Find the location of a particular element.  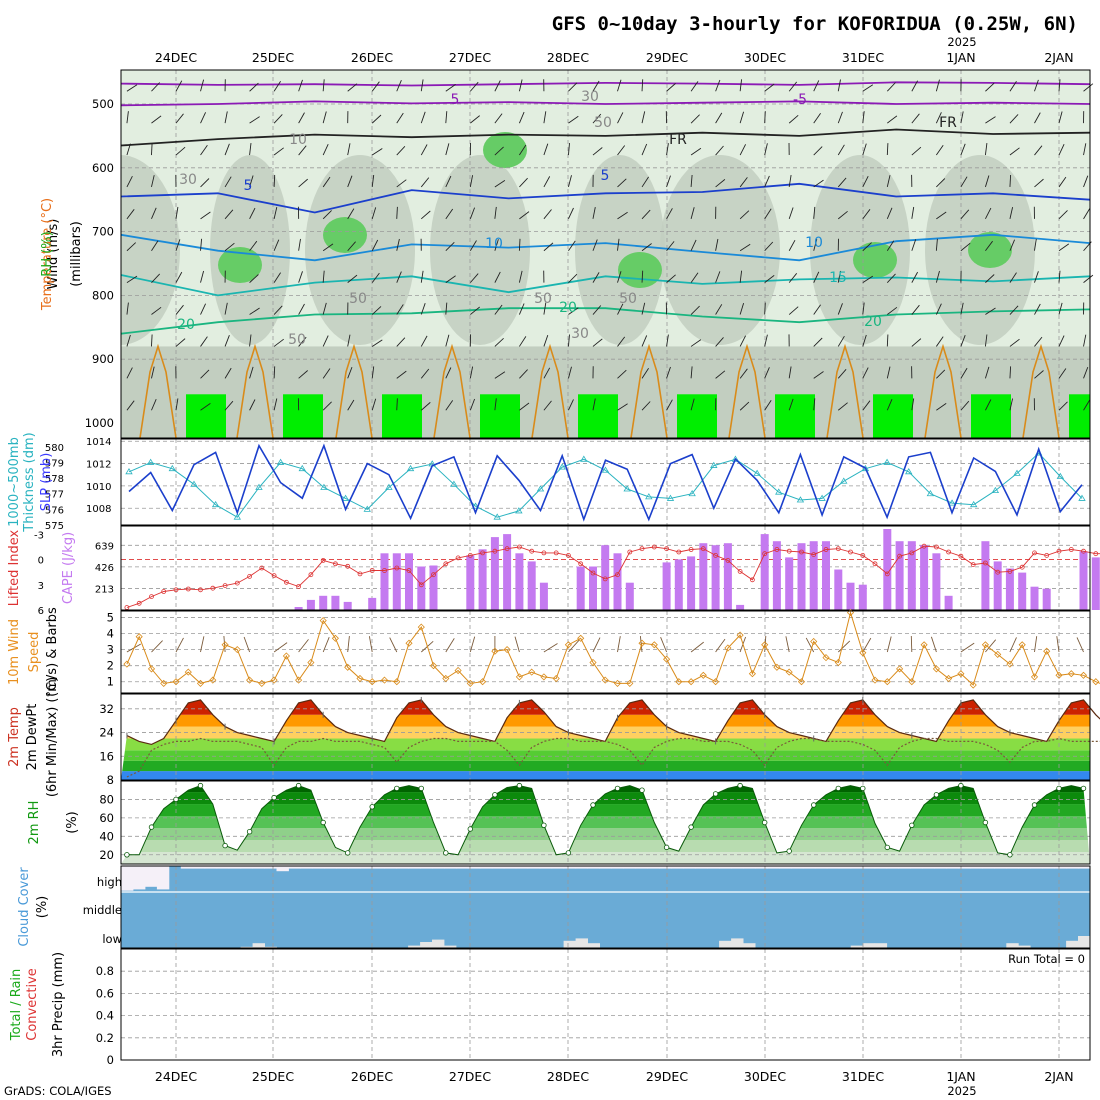

upper-contour-label-4: 5 is located at coordinates (248, 186).